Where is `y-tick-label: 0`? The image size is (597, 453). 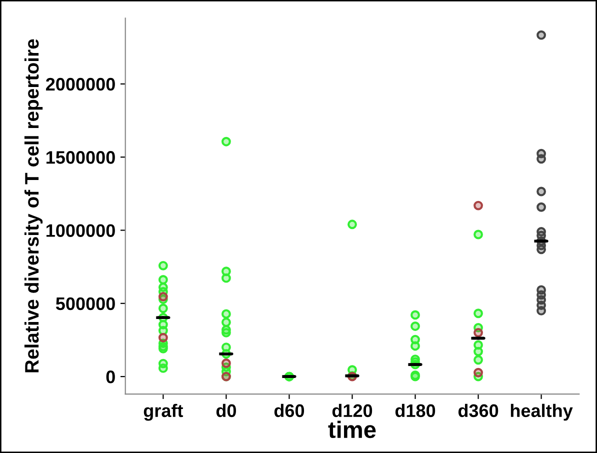 y-tick-label: 0 is located at coordinates (110, 377).